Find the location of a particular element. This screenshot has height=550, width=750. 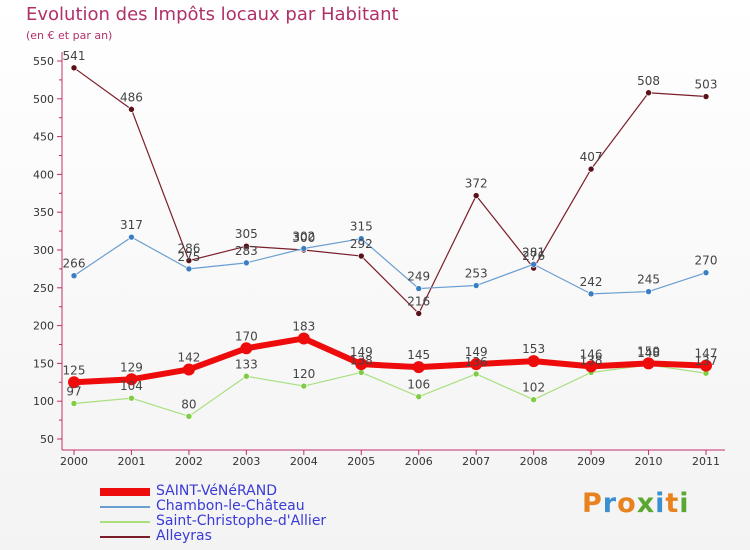

series-line-saint-christophe-d-allier is located at coordinates (390, 390).